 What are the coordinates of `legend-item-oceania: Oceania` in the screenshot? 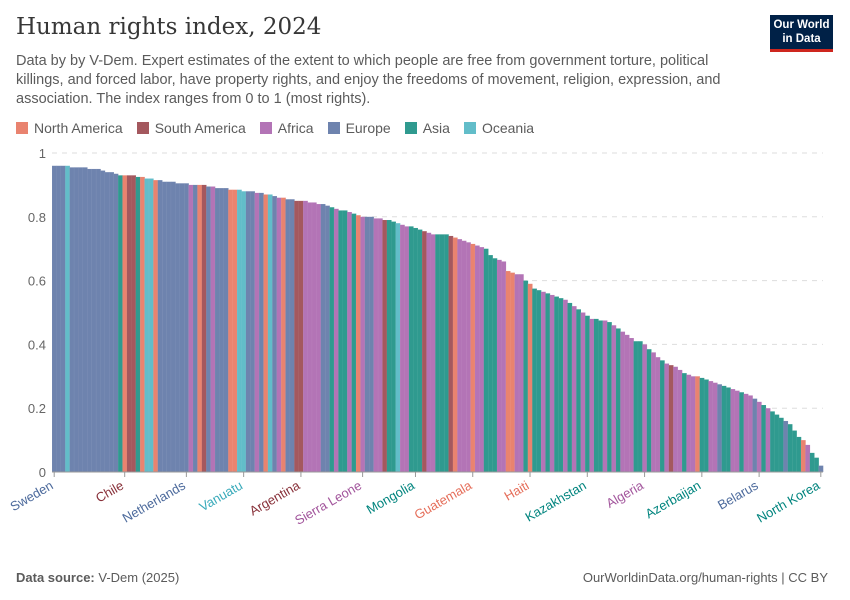 It's located at (498, 128).